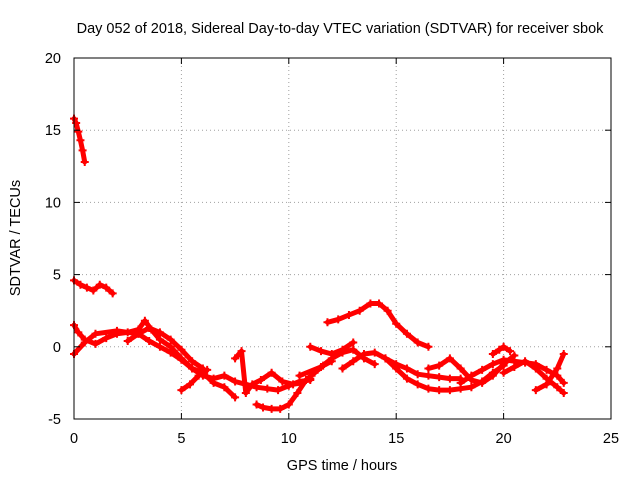 The height and width of the screenshot is (480, 640). Describe the element at coordinates (53, 203) in the screenshot. I see `y-tick-label: 10` at that location.